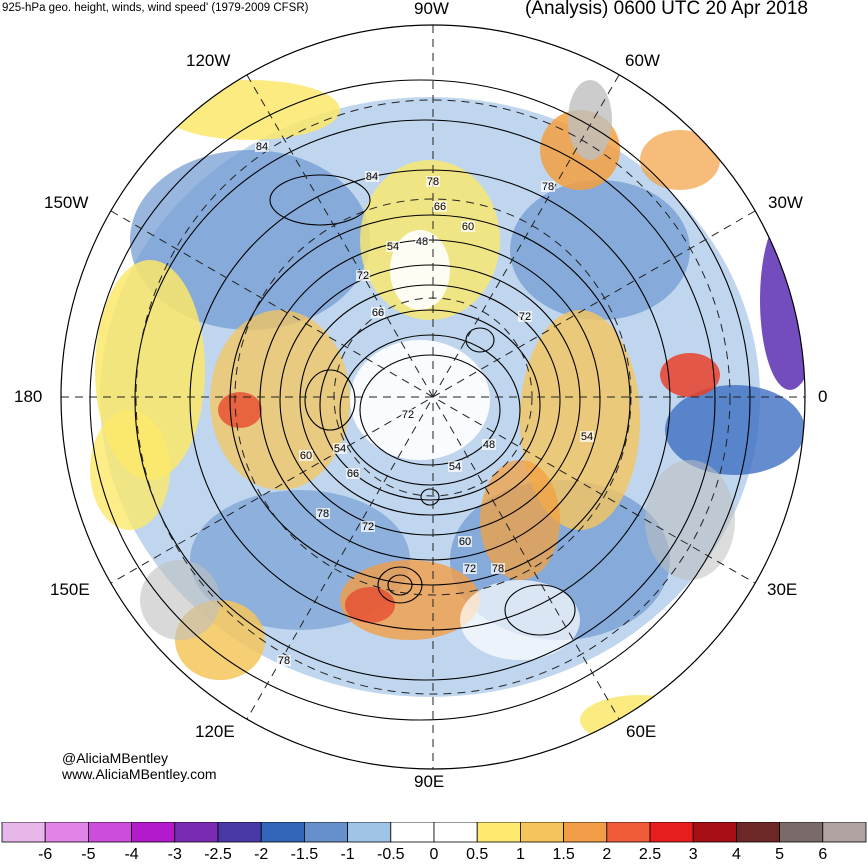  What do you see at coordinates (70, 589) in the screenshot?
I see `lon-label-150e: 150E` at bounding box center [70, 589].